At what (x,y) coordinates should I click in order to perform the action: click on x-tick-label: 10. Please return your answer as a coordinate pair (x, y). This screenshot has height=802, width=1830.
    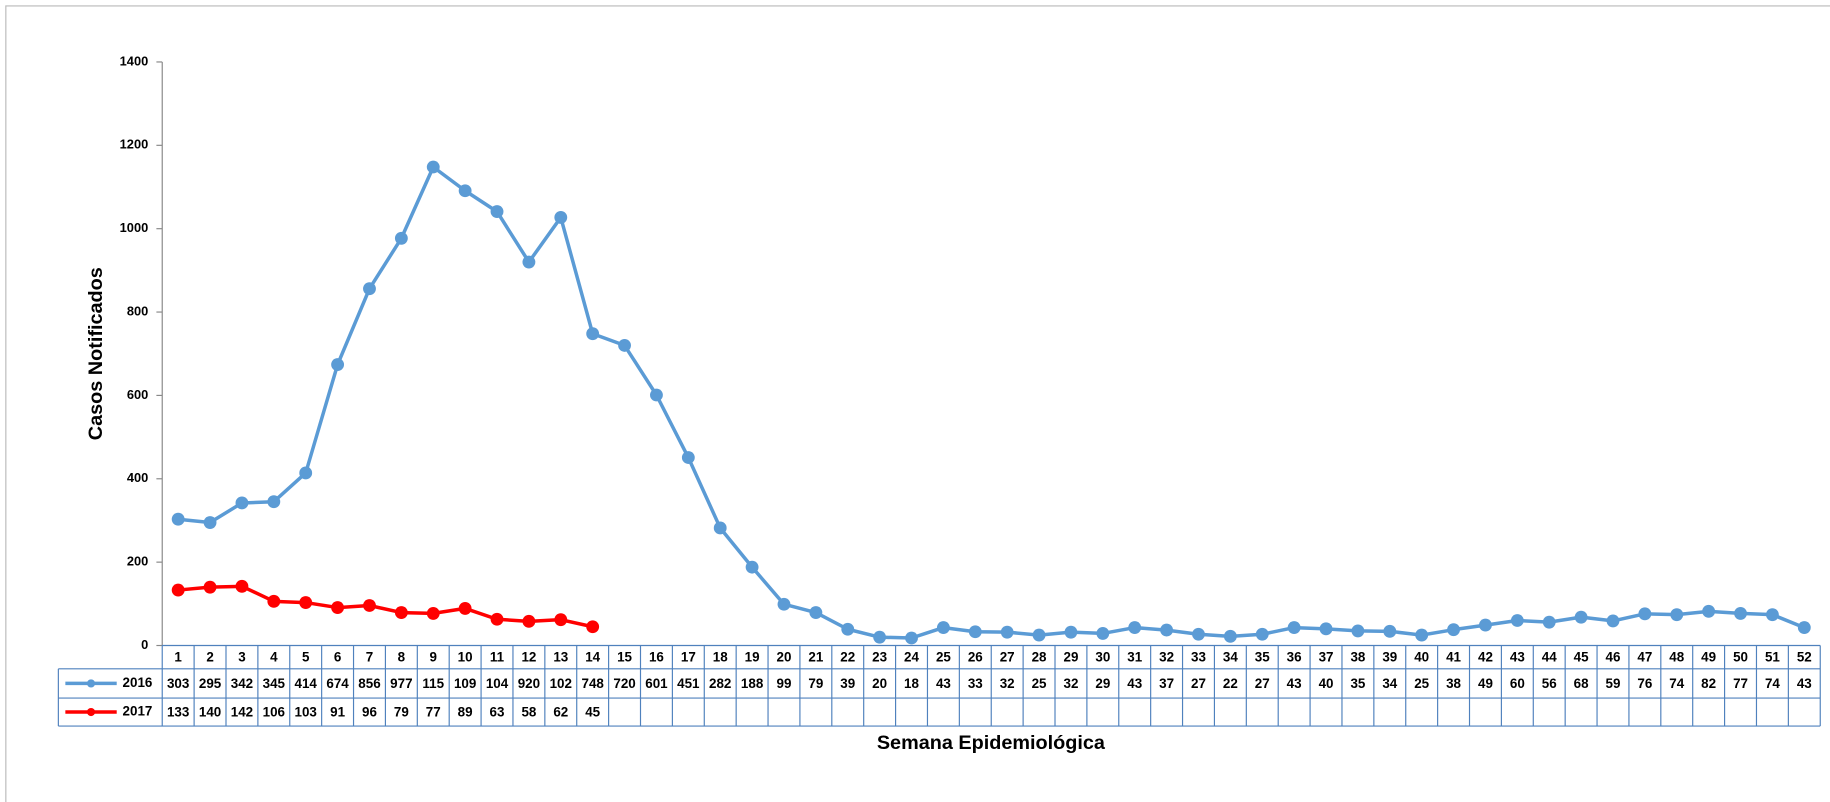
    Looking at the image, I should click on (465, 656).